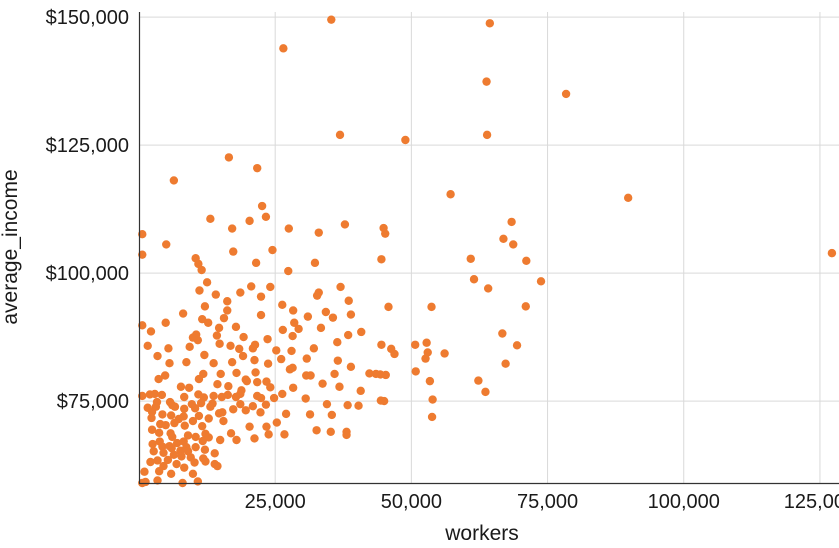 The width and height of the screenshot is (839, 548). What do you see at coordinates (87, 18) in the screenshot?
I see `y-tick-label: $150,000` at bounding box center [87, 18].